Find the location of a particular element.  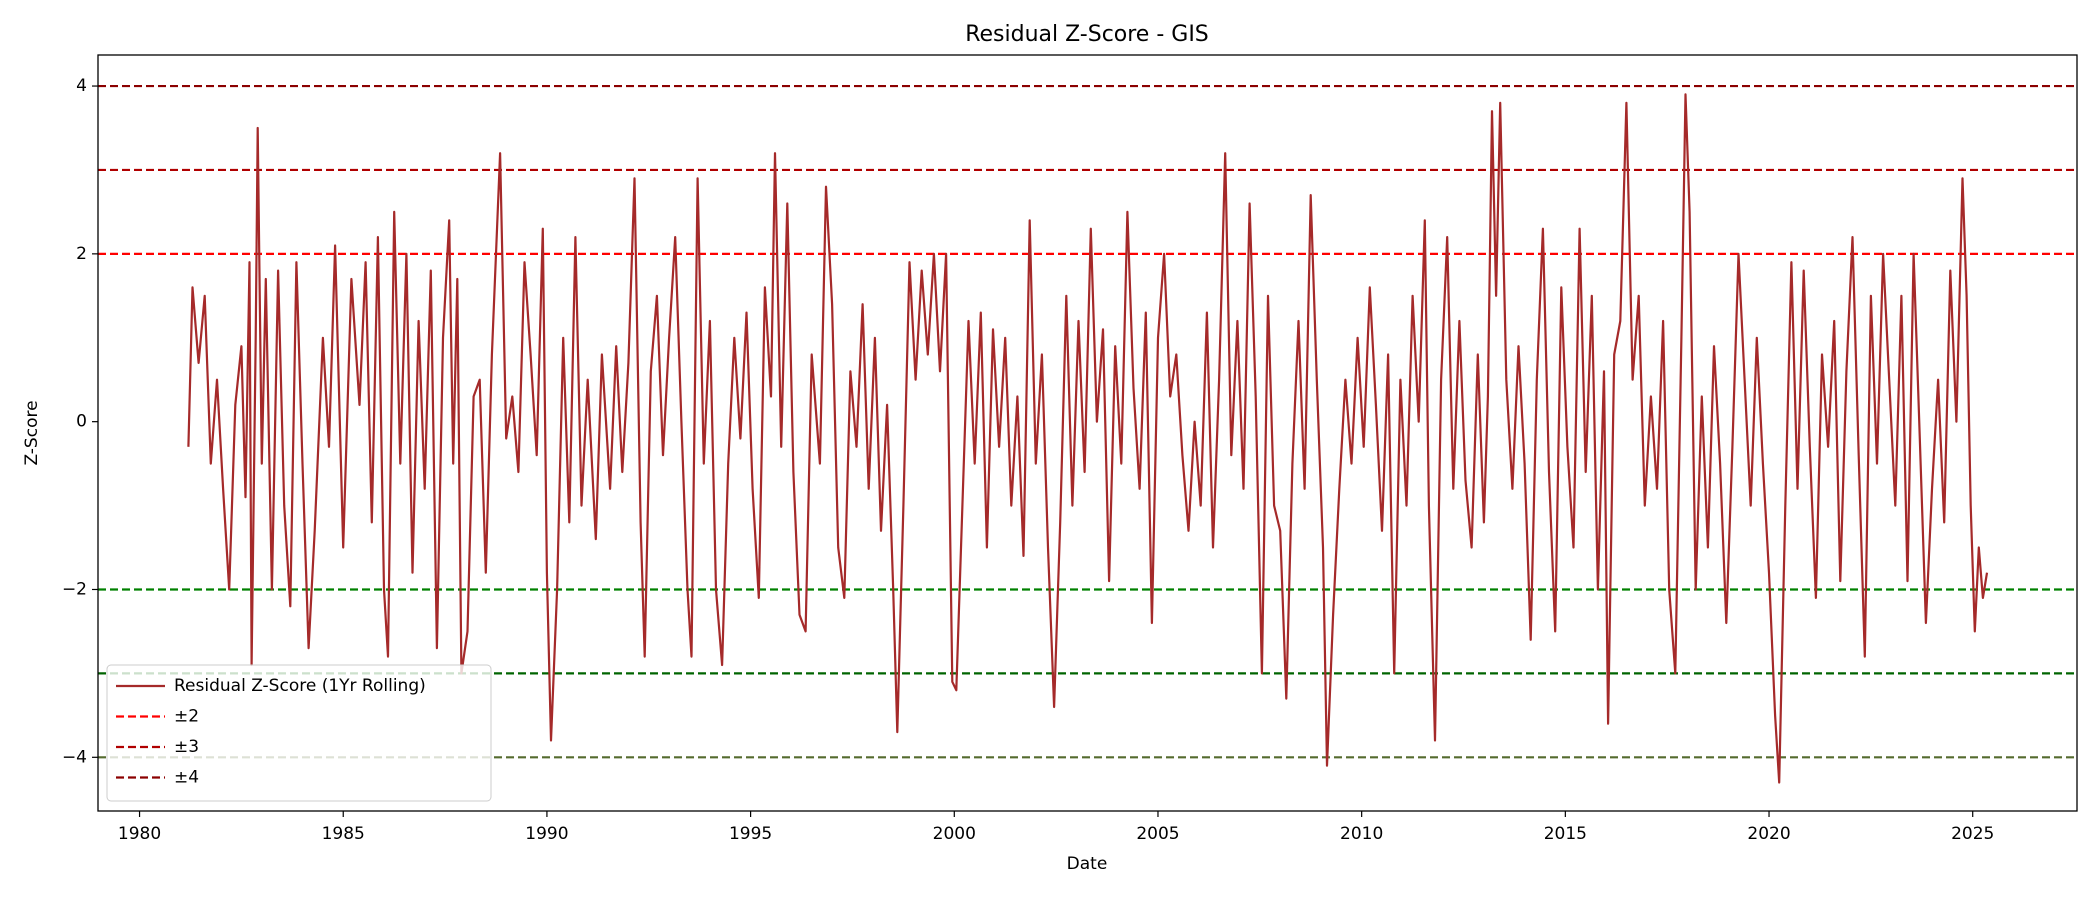

x-tick-label: 1985 is located at coordinates (343, 834).